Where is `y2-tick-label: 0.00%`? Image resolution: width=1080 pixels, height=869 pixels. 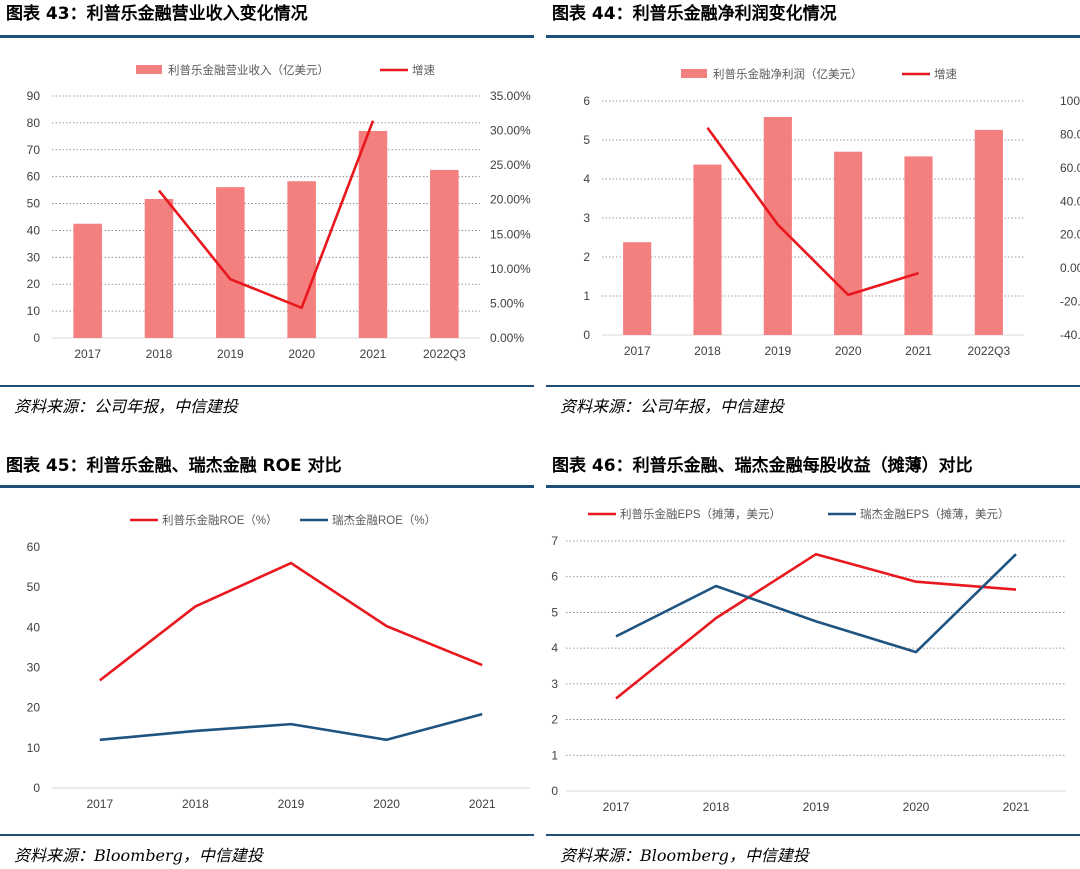
y2-tick-label: 0.00% is located at coordinates (1070, 268).